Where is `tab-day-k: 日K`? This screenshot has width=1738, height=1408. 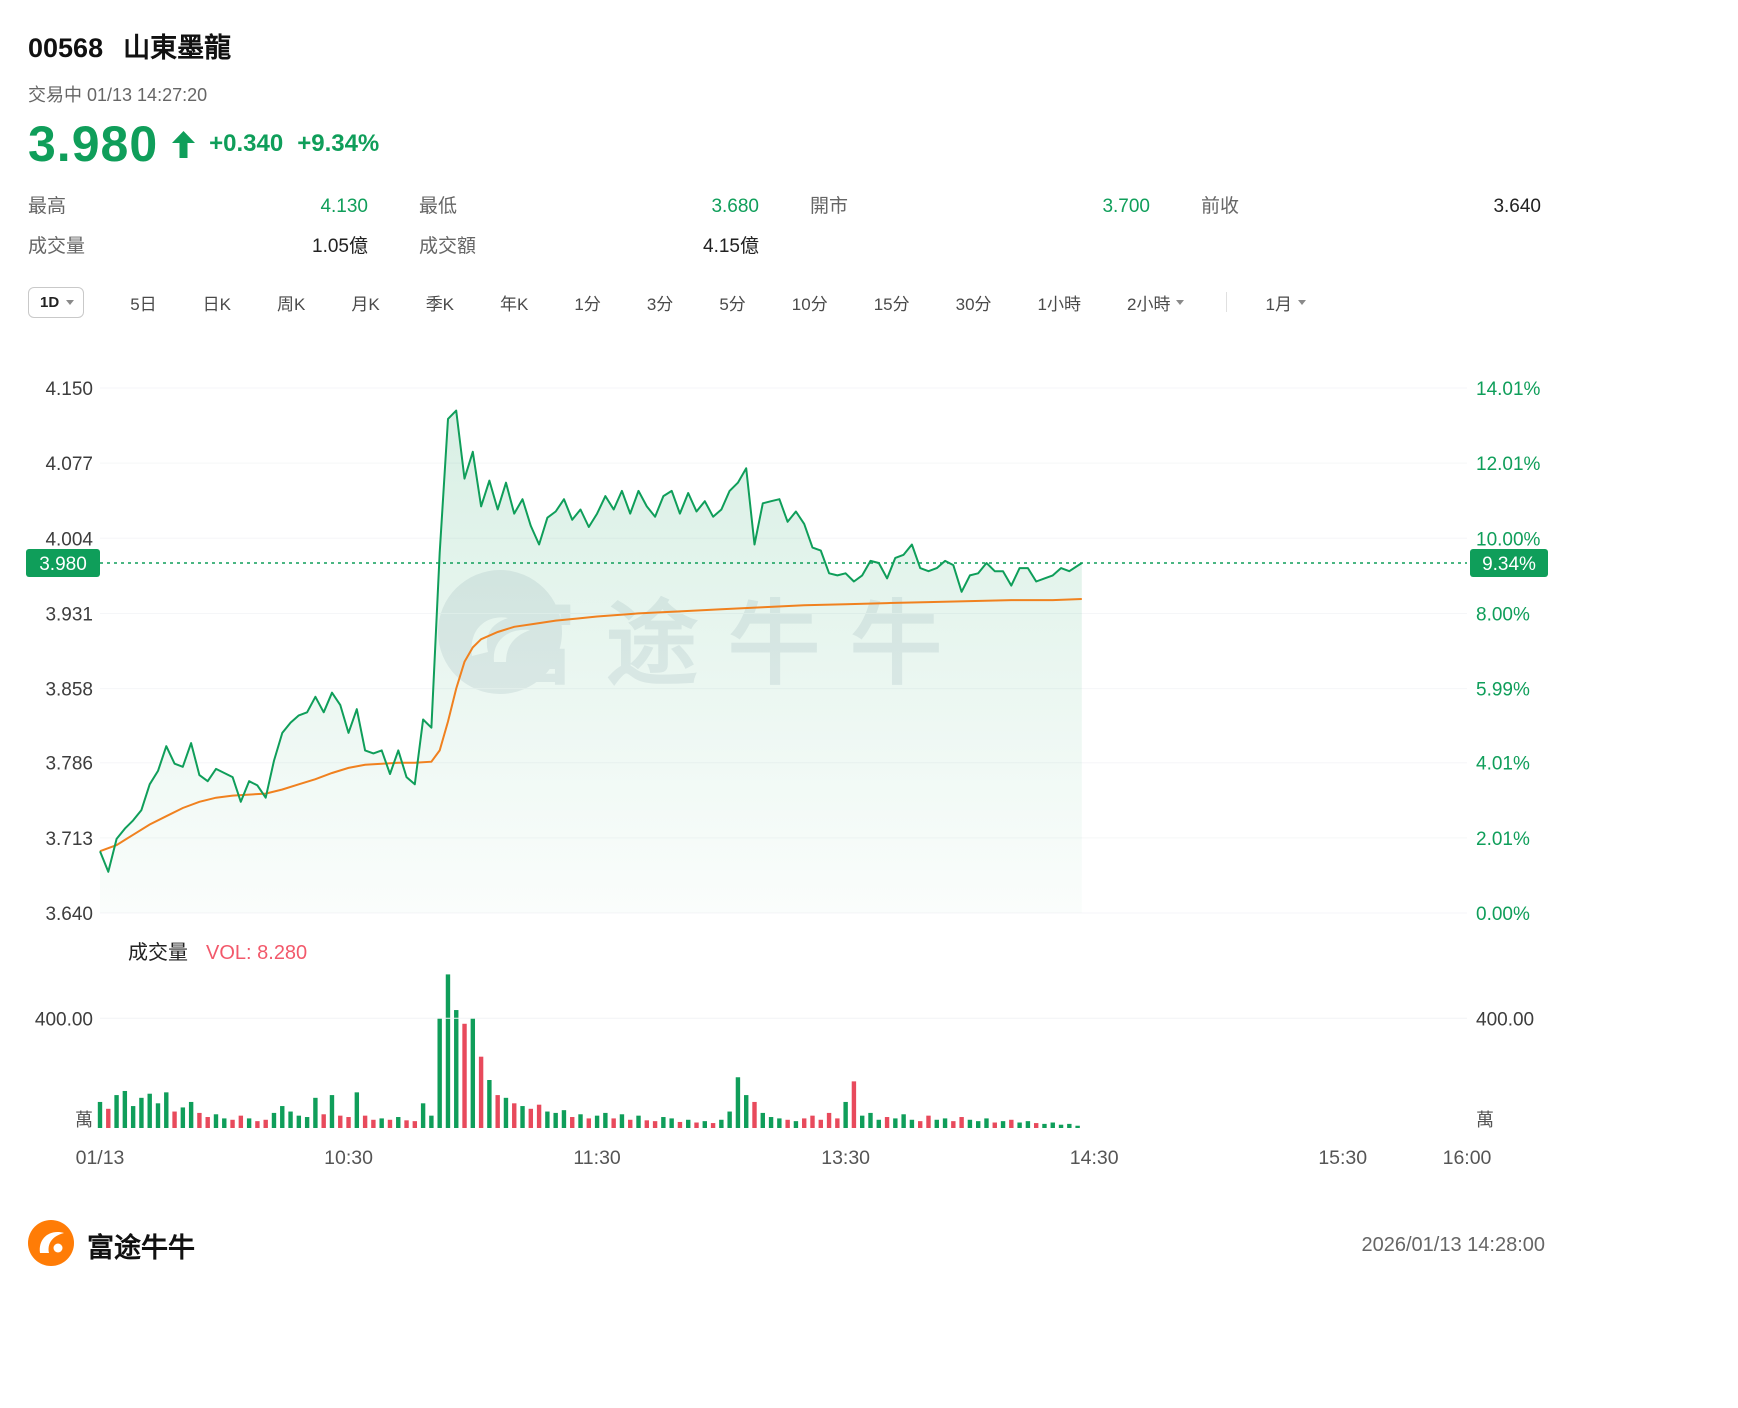 tab-day-k: 日K is located at coordinates (217, 302).